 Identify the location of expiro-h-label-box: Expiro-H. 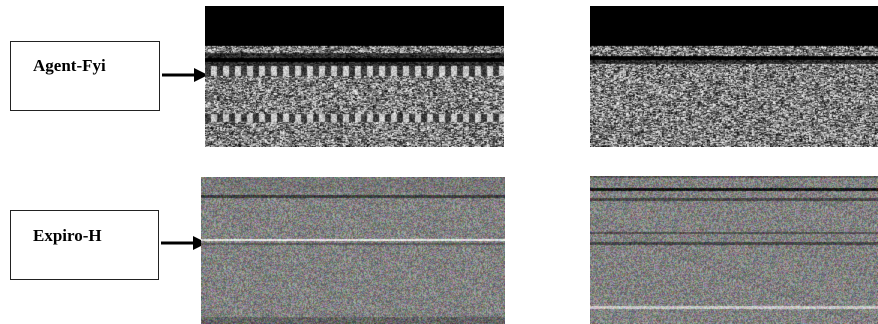
(84, 245).